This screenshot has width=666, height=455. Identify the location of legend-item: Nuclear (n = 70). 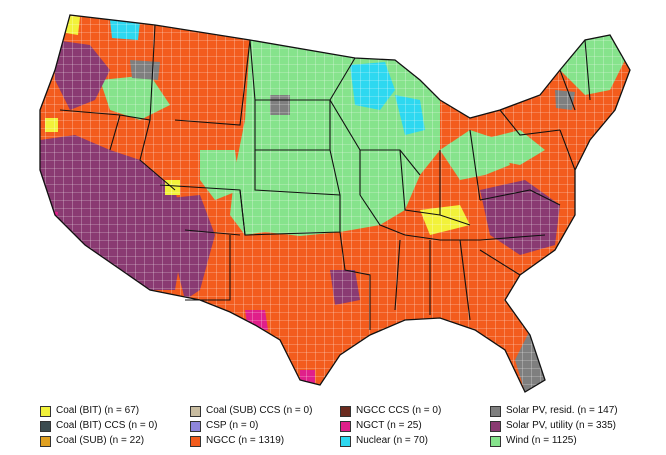
(384, 441).